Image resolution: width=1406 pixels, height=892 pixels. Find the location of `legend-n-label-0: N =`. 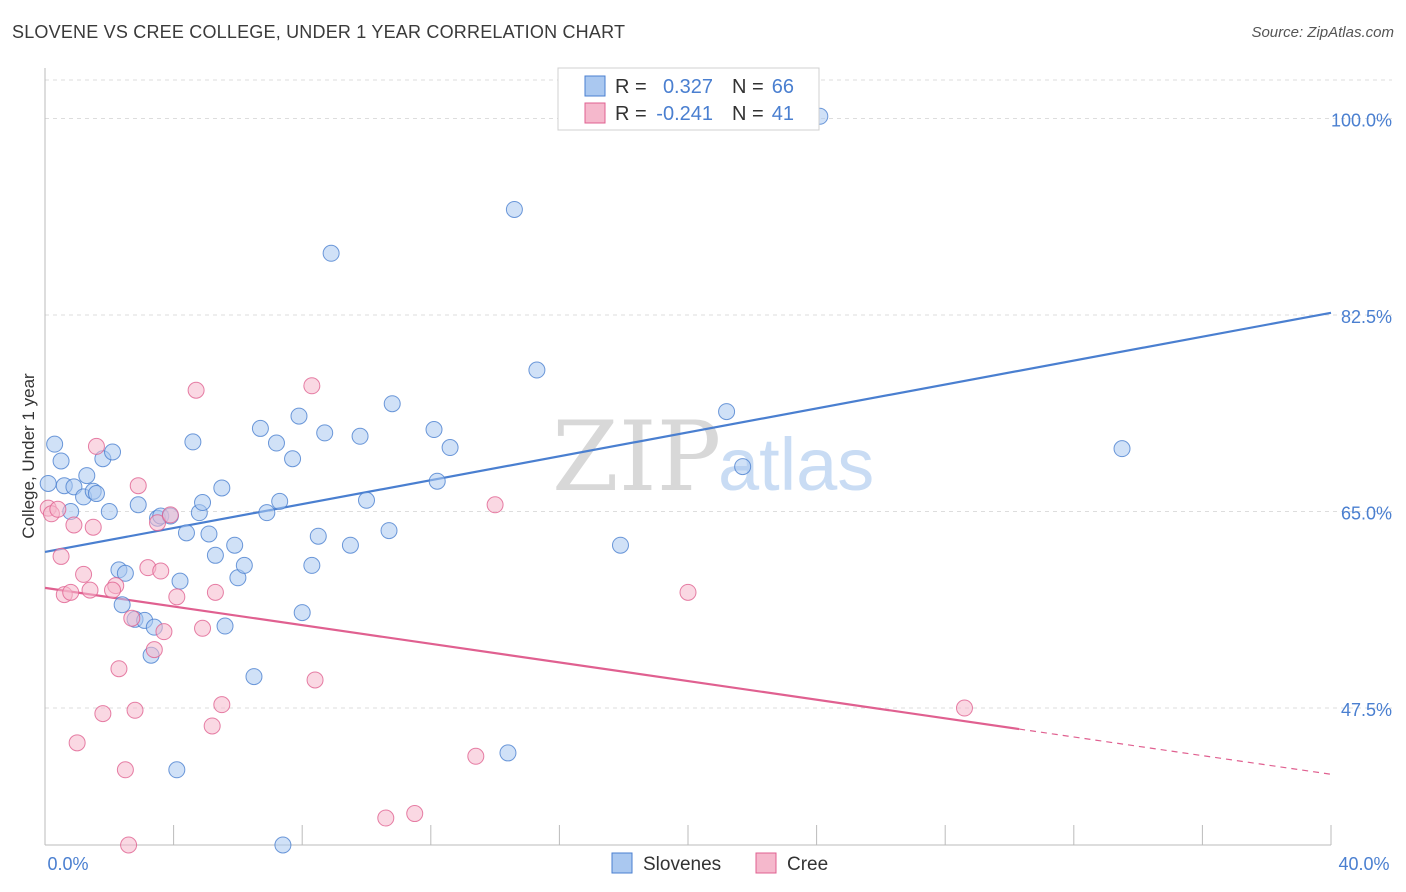

legend-n-label-0: N = is located at coordinates (748, 87).